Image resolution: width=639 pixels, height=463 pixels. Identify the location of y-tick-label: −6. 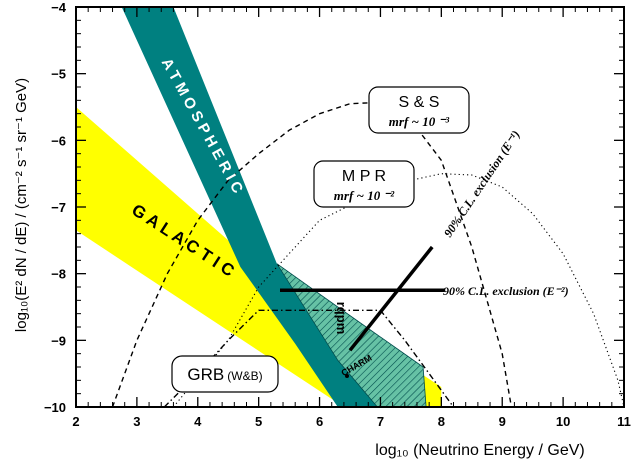
(58, 140).